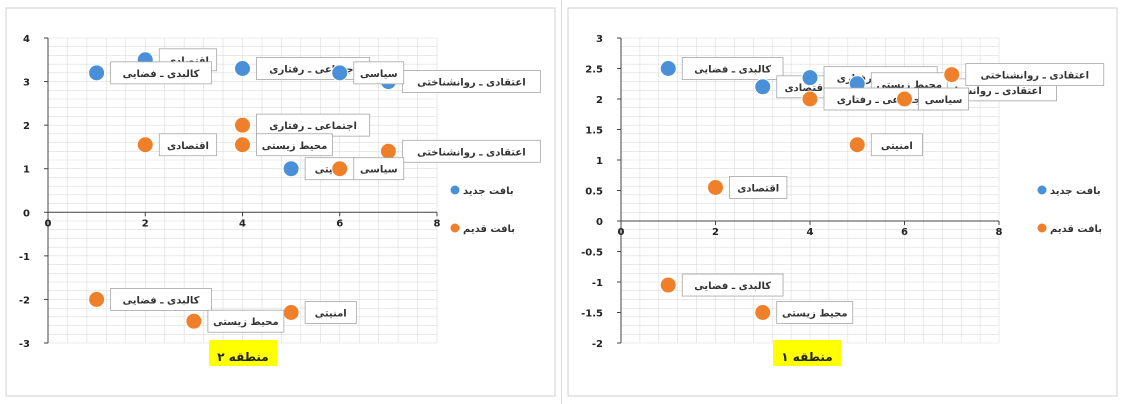  Describe the element at coordinates (594, 131) in the screenshot. I see `y-tick-label: 1.5` at that location.